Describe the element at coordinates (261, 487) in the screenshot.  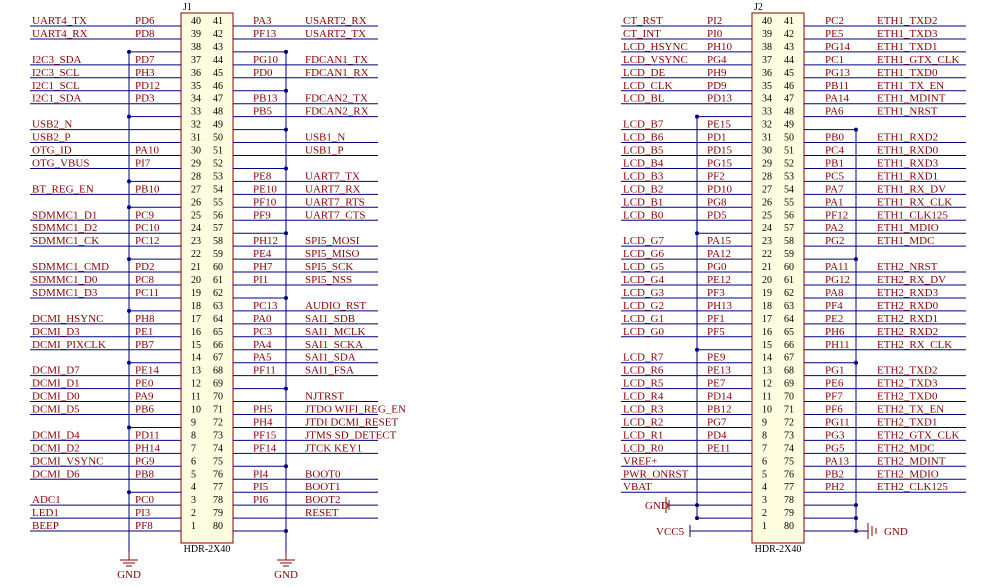
I see `port-label: PI5` at that location.